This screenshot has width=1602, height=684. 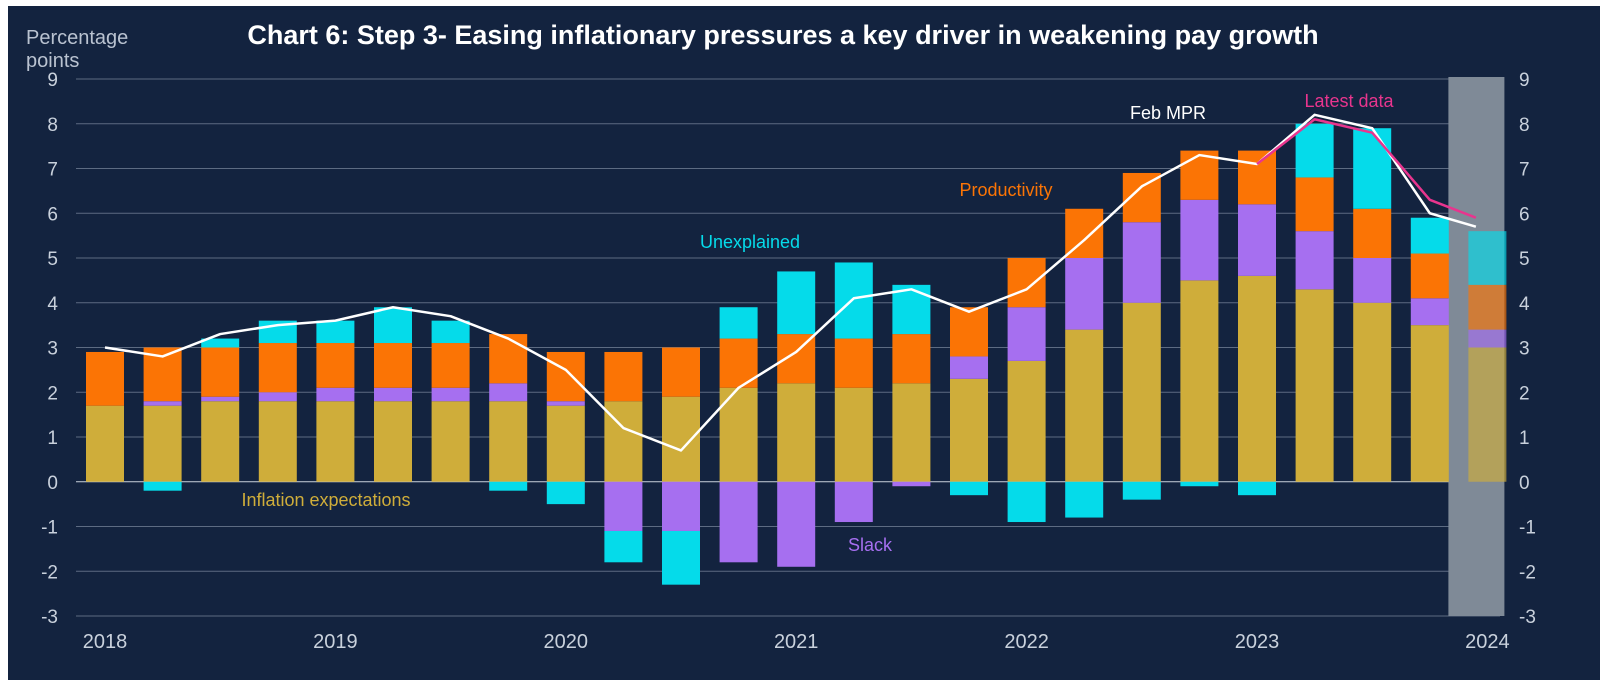 What do you see at coordinates (870, 545) in the screenshot?
I see `annotation-slack: Slack` at bounding box center [870, 545].